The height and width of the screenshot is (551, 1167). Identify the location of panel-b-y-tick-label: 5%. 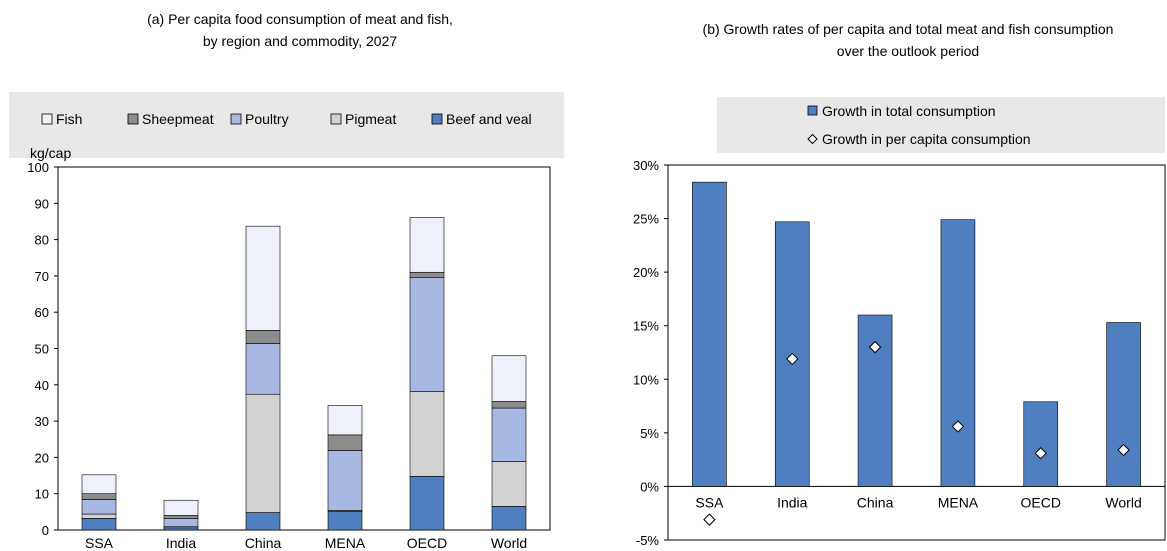
(649, 433).